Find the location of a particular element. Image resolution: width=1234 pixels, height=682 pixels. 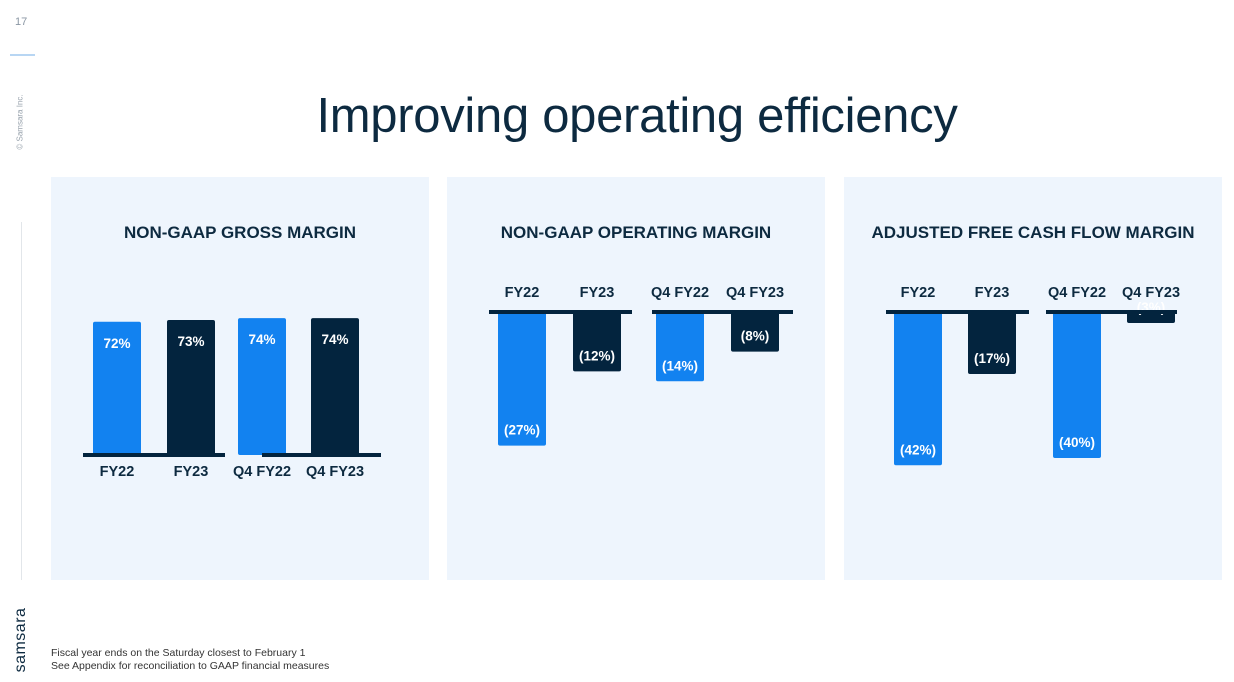

samsara-logo: samsara is located at coordinates (20, 640).